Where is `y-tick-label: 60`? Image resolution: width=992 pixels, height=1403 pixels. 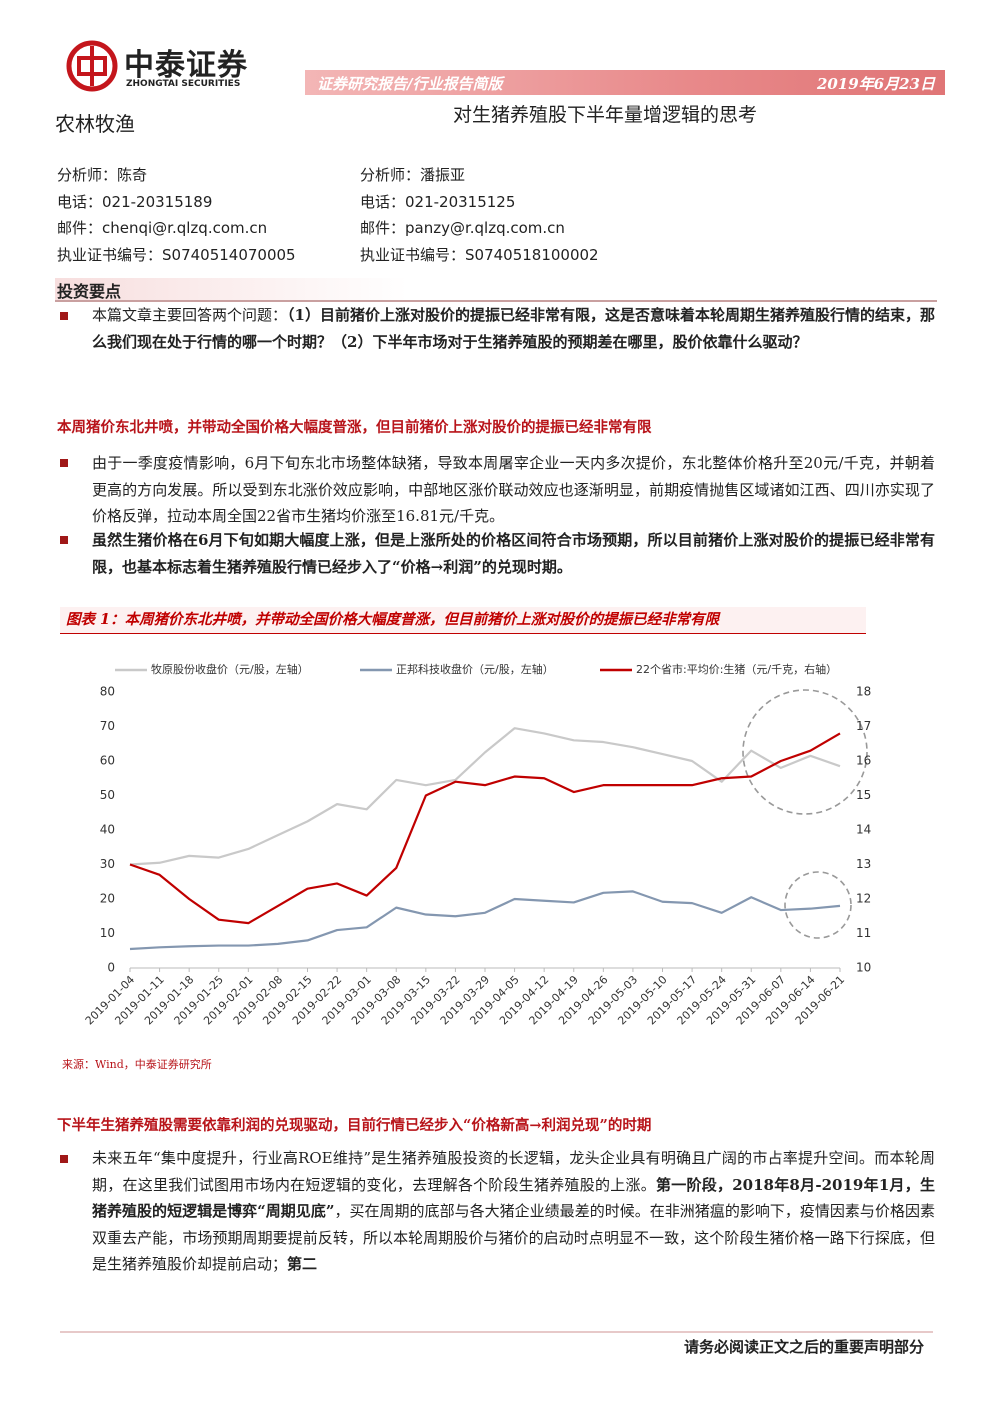
y-tick-label: 60 is located at coordinates (107, 761).